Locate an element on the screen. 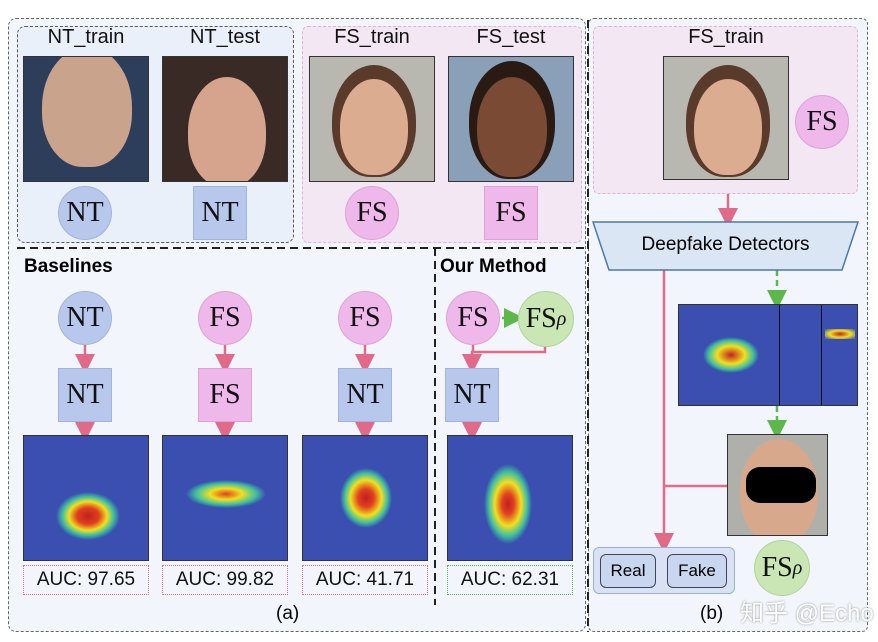 This screenshot has height=642, width=878. panel-b-fs-rho-token: FS ρ is located at coordinates (782, 568).